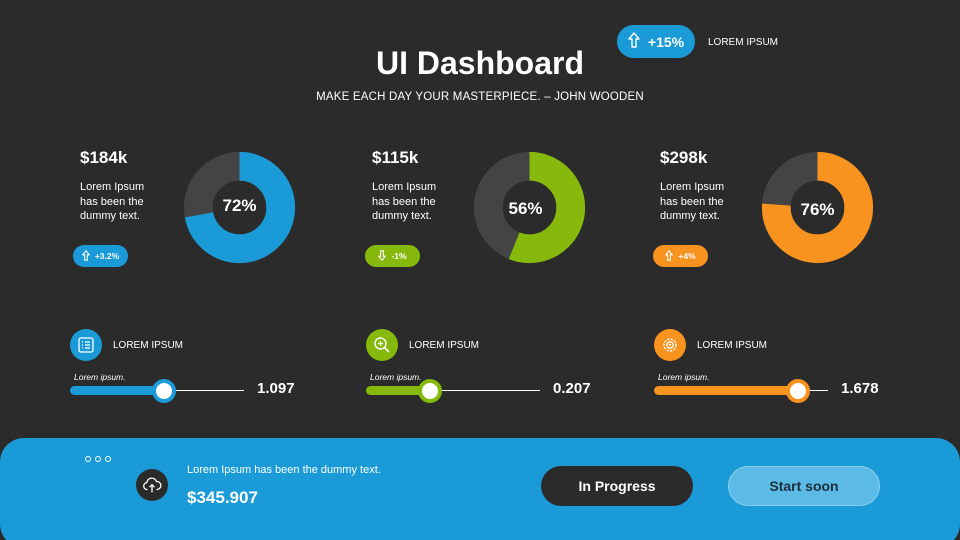 The width and height of the screenshot is (960, 540). What do you see at coordinates (684, 157) in the screenshot?
I see `kpi-amount: $298k` at bounding box center [684, 157].